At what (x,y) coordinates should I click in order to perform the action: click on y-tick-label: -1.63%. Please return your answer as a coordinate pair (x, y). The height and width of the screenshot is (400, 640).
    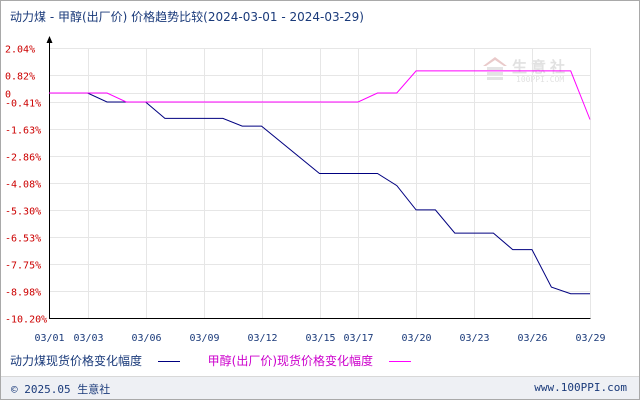
    Looking at the image, I should click on (23, 131).